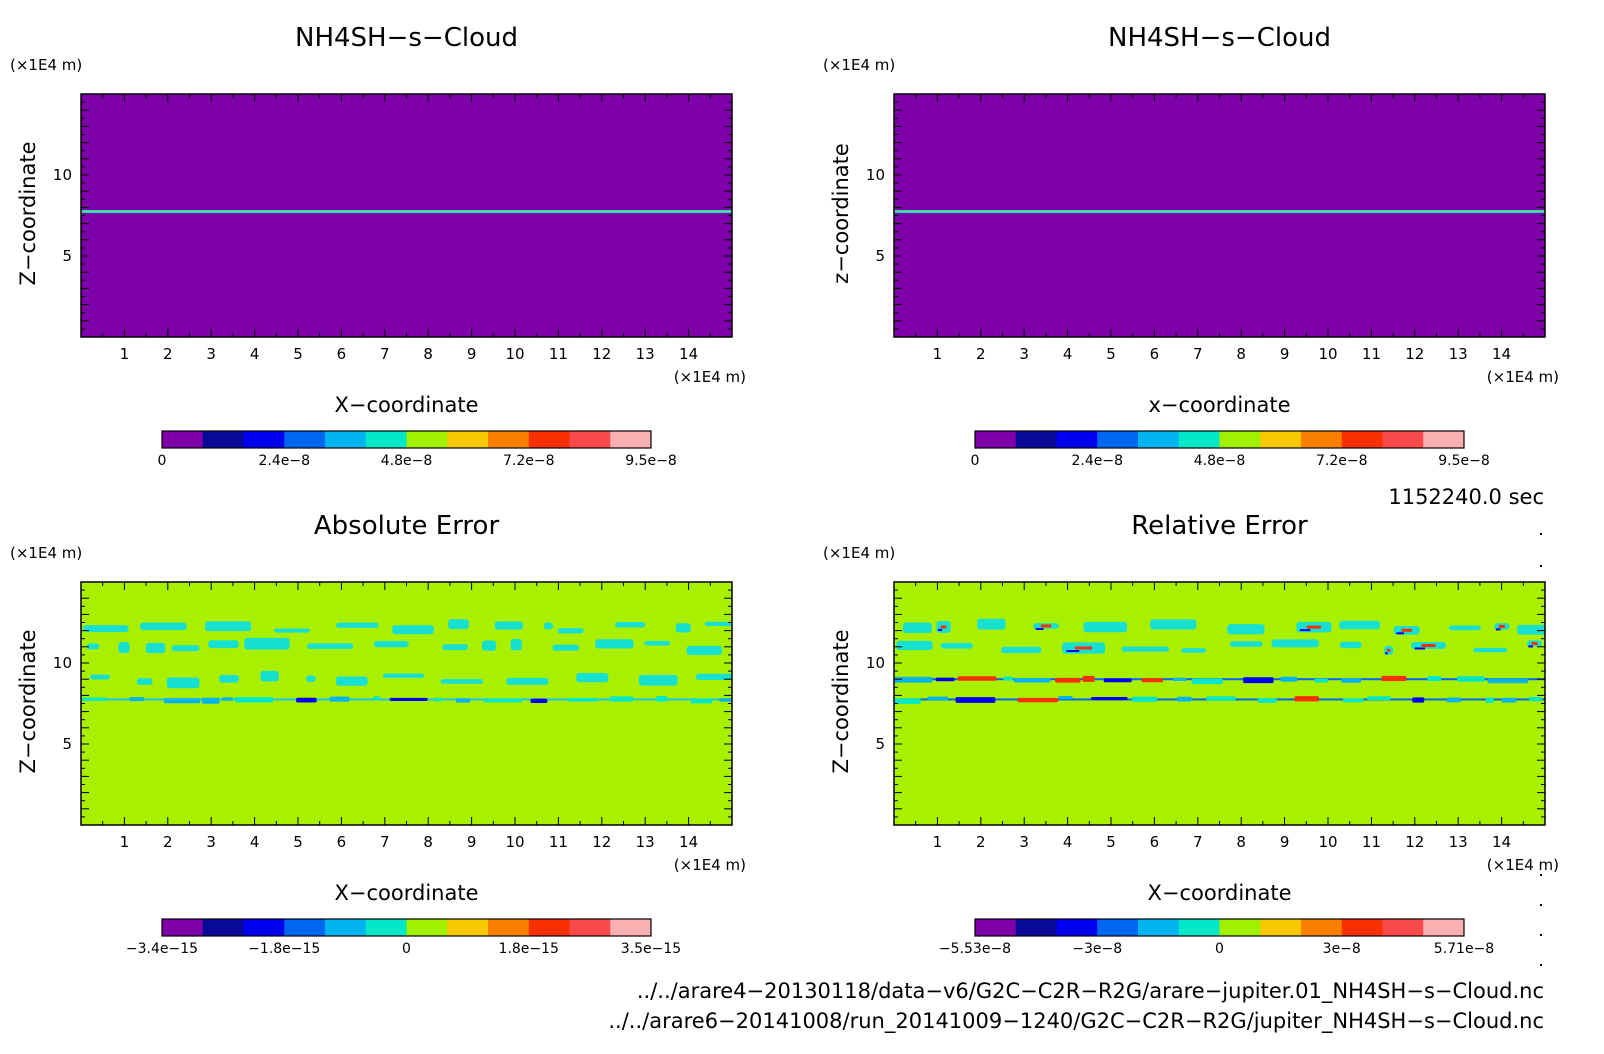 The image size is (1604, 1054). What do you see at coordinates (1097, 949) in the screenshot?
I see `colorbar-tick-label: −3e−8` at bounding box center [1097, 949].